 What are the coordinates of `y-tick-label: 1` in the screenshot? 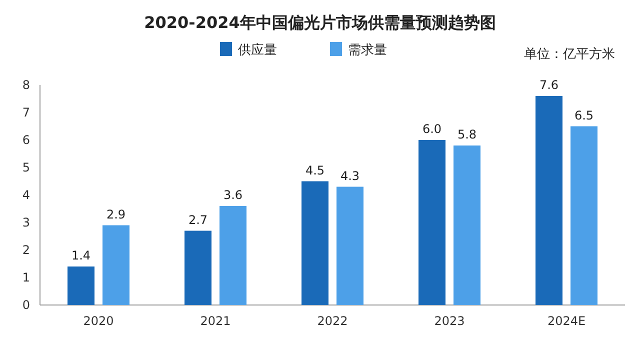 It's located at (26, 277).